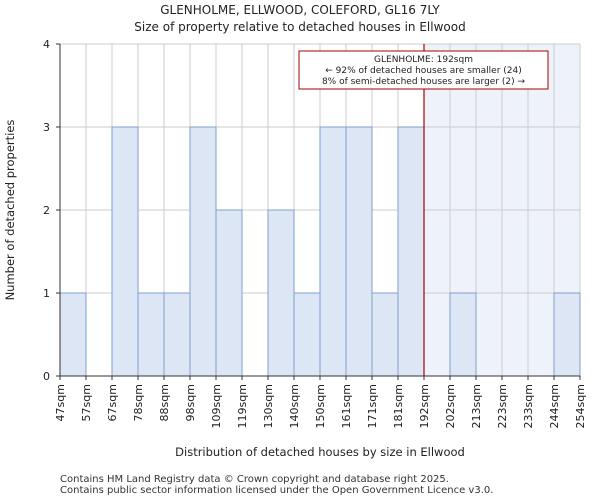 The image size is (600, 500). Describe the element at coordinates (190, 402) in the screenshot. I see `x-tick-label: 98sqm` at that location.